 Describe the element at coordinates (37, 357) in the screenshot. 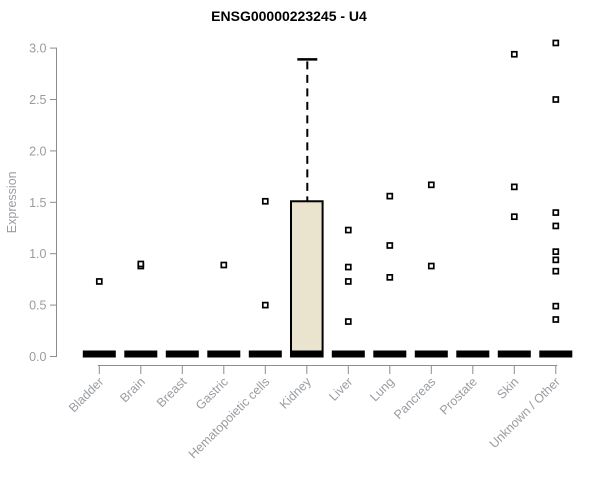

I see `y-tick-label: 0.0` at that location.